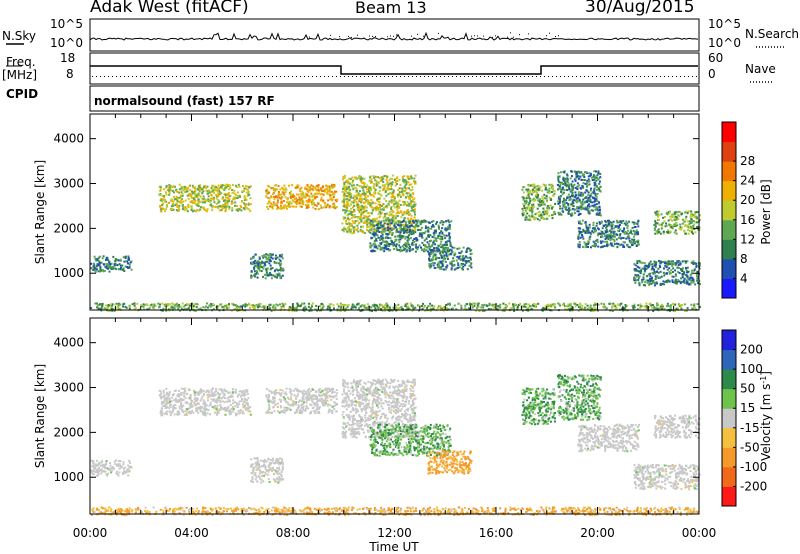  Describe the element at coordinates (169, 8) in the screenshot. I see `station-title: Adak West (fitACF)` at that location.